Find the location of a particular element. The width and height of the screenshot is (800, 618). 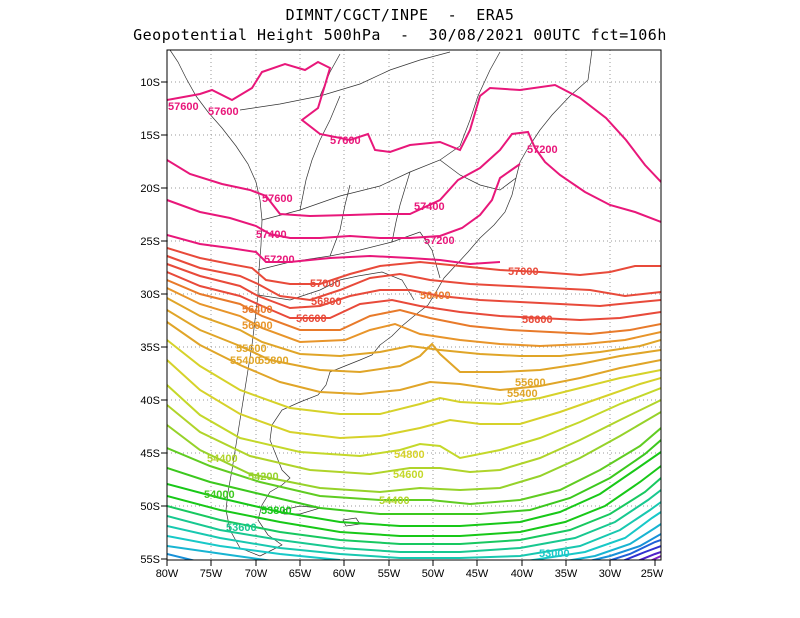

contour-label: 53800 is located at coordinates (276, 511).